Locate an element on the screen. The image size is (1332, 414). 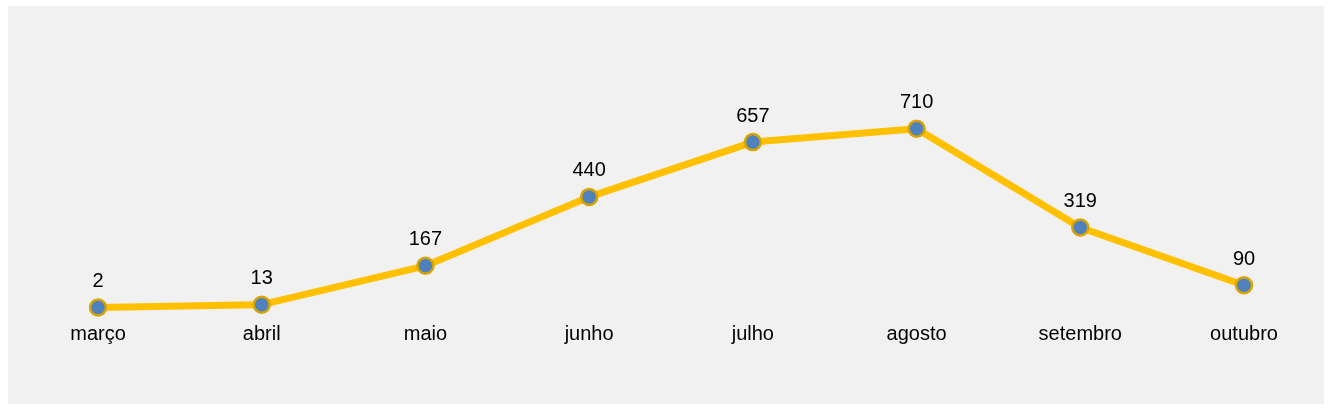
data-label: 319 is located at coordinates (1080, 199).